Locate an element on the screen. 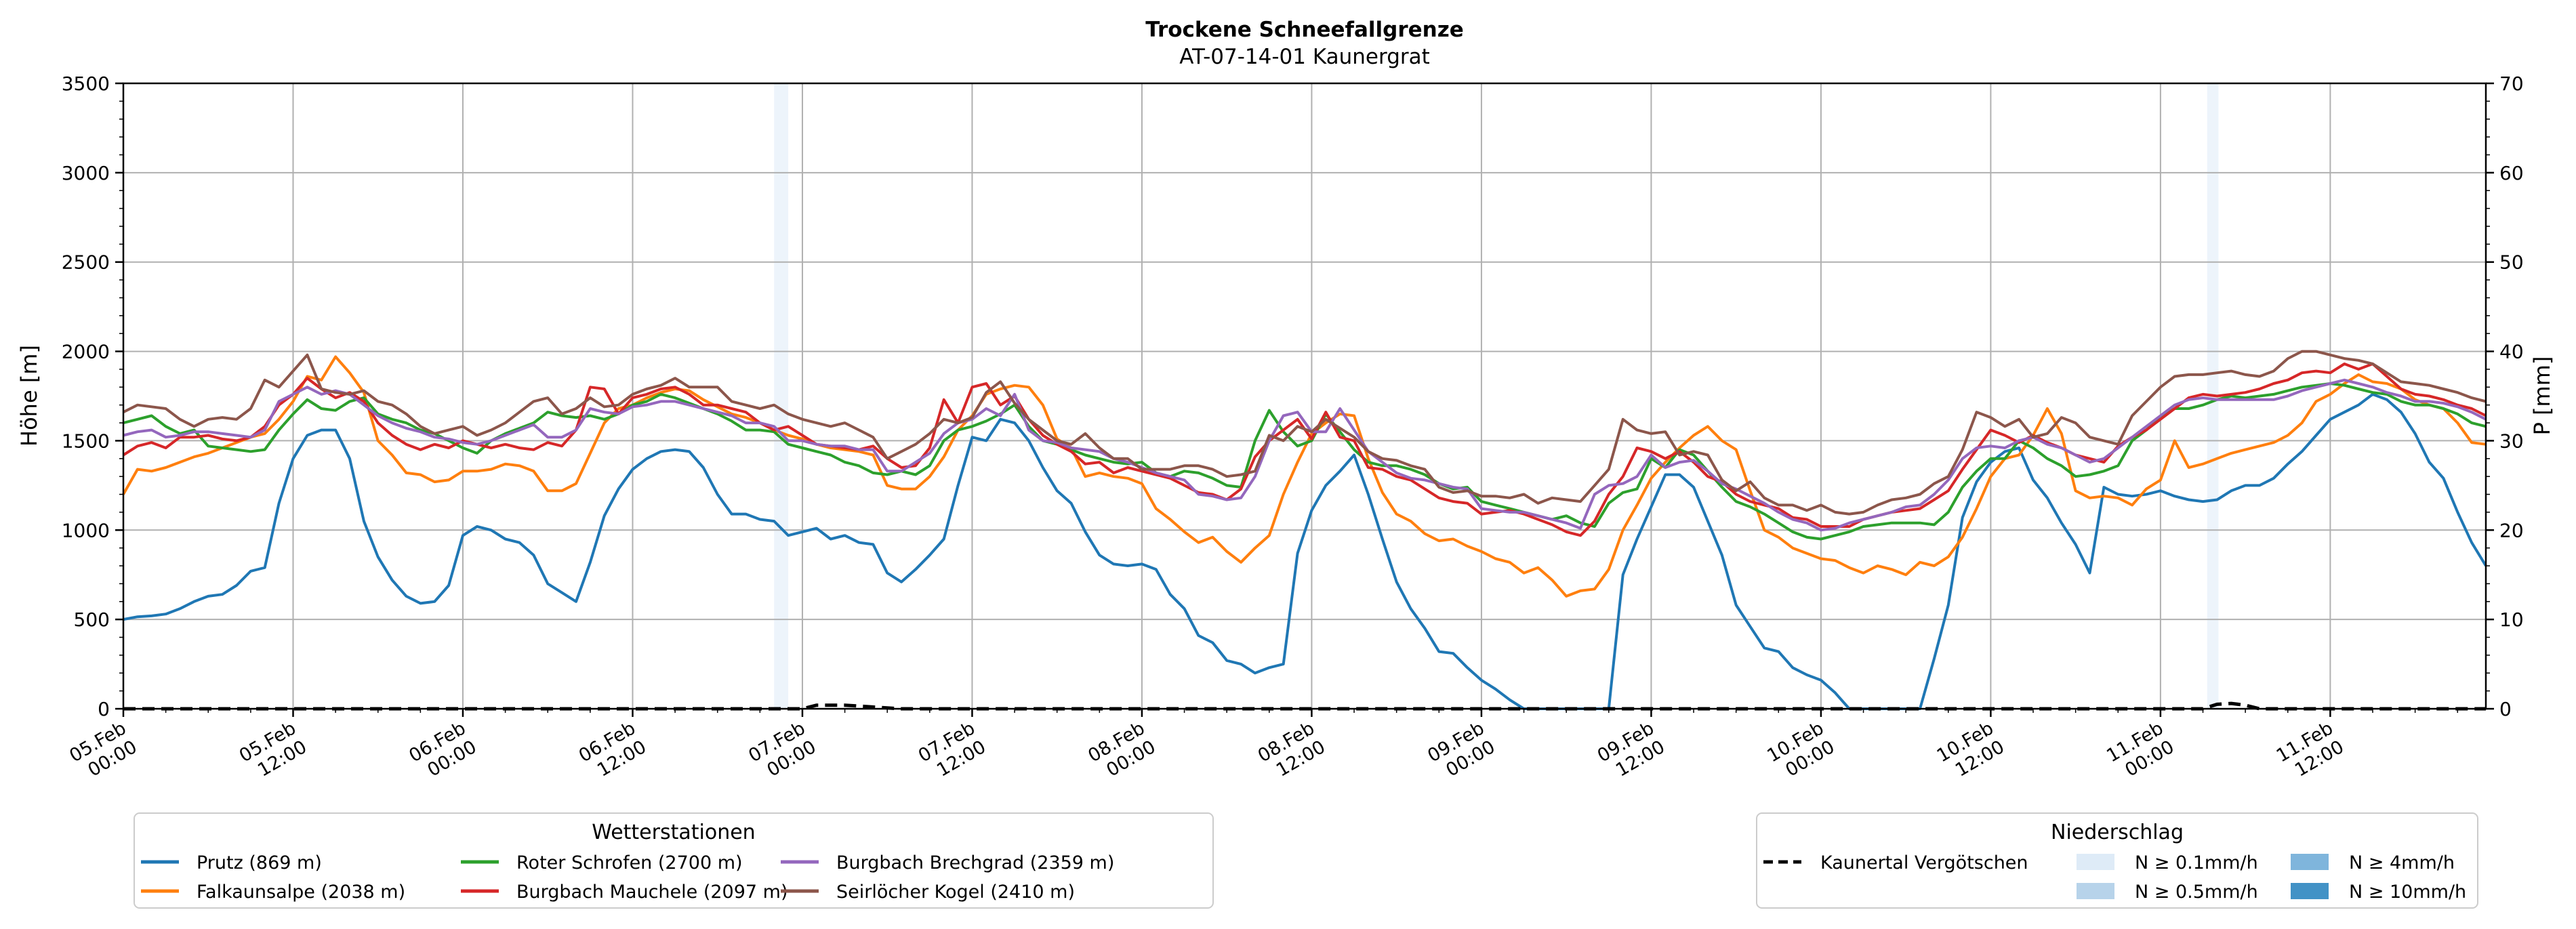 The width and height of the screenshot is (2576, 929). y-right-tick-label-7: 70 is located at coordinates (2511, 84).